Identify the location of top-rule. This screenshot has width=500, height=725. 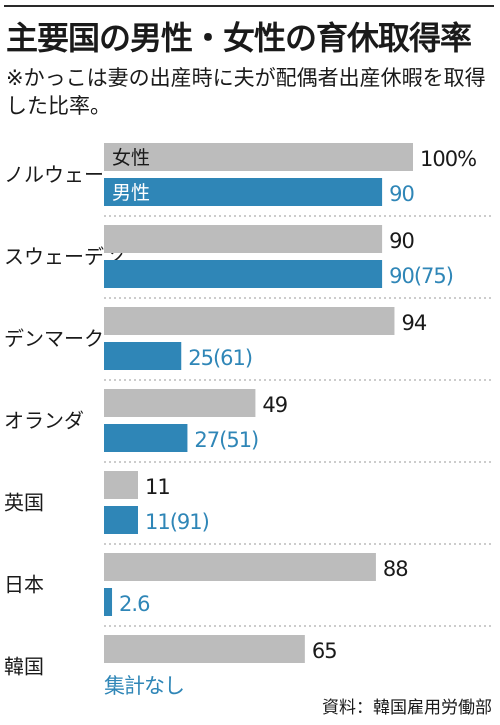
(249, 6).